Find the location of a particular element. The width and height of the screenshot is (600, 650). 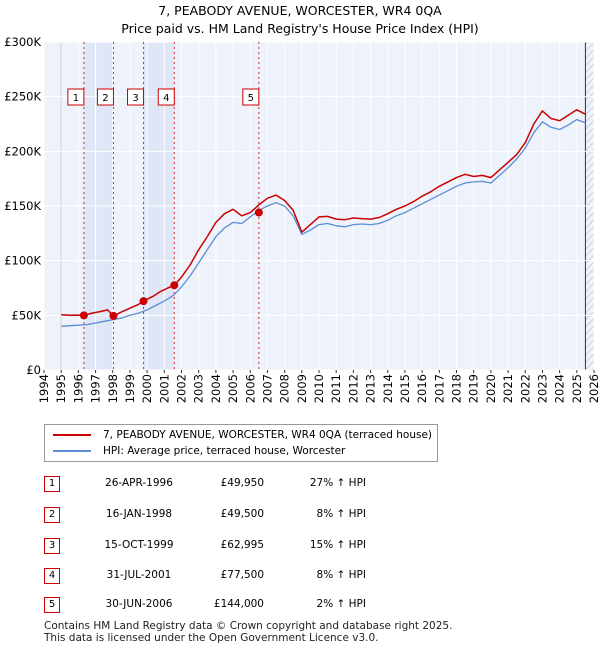

sale-label-number: 2 is located at coordinates (105, 98).